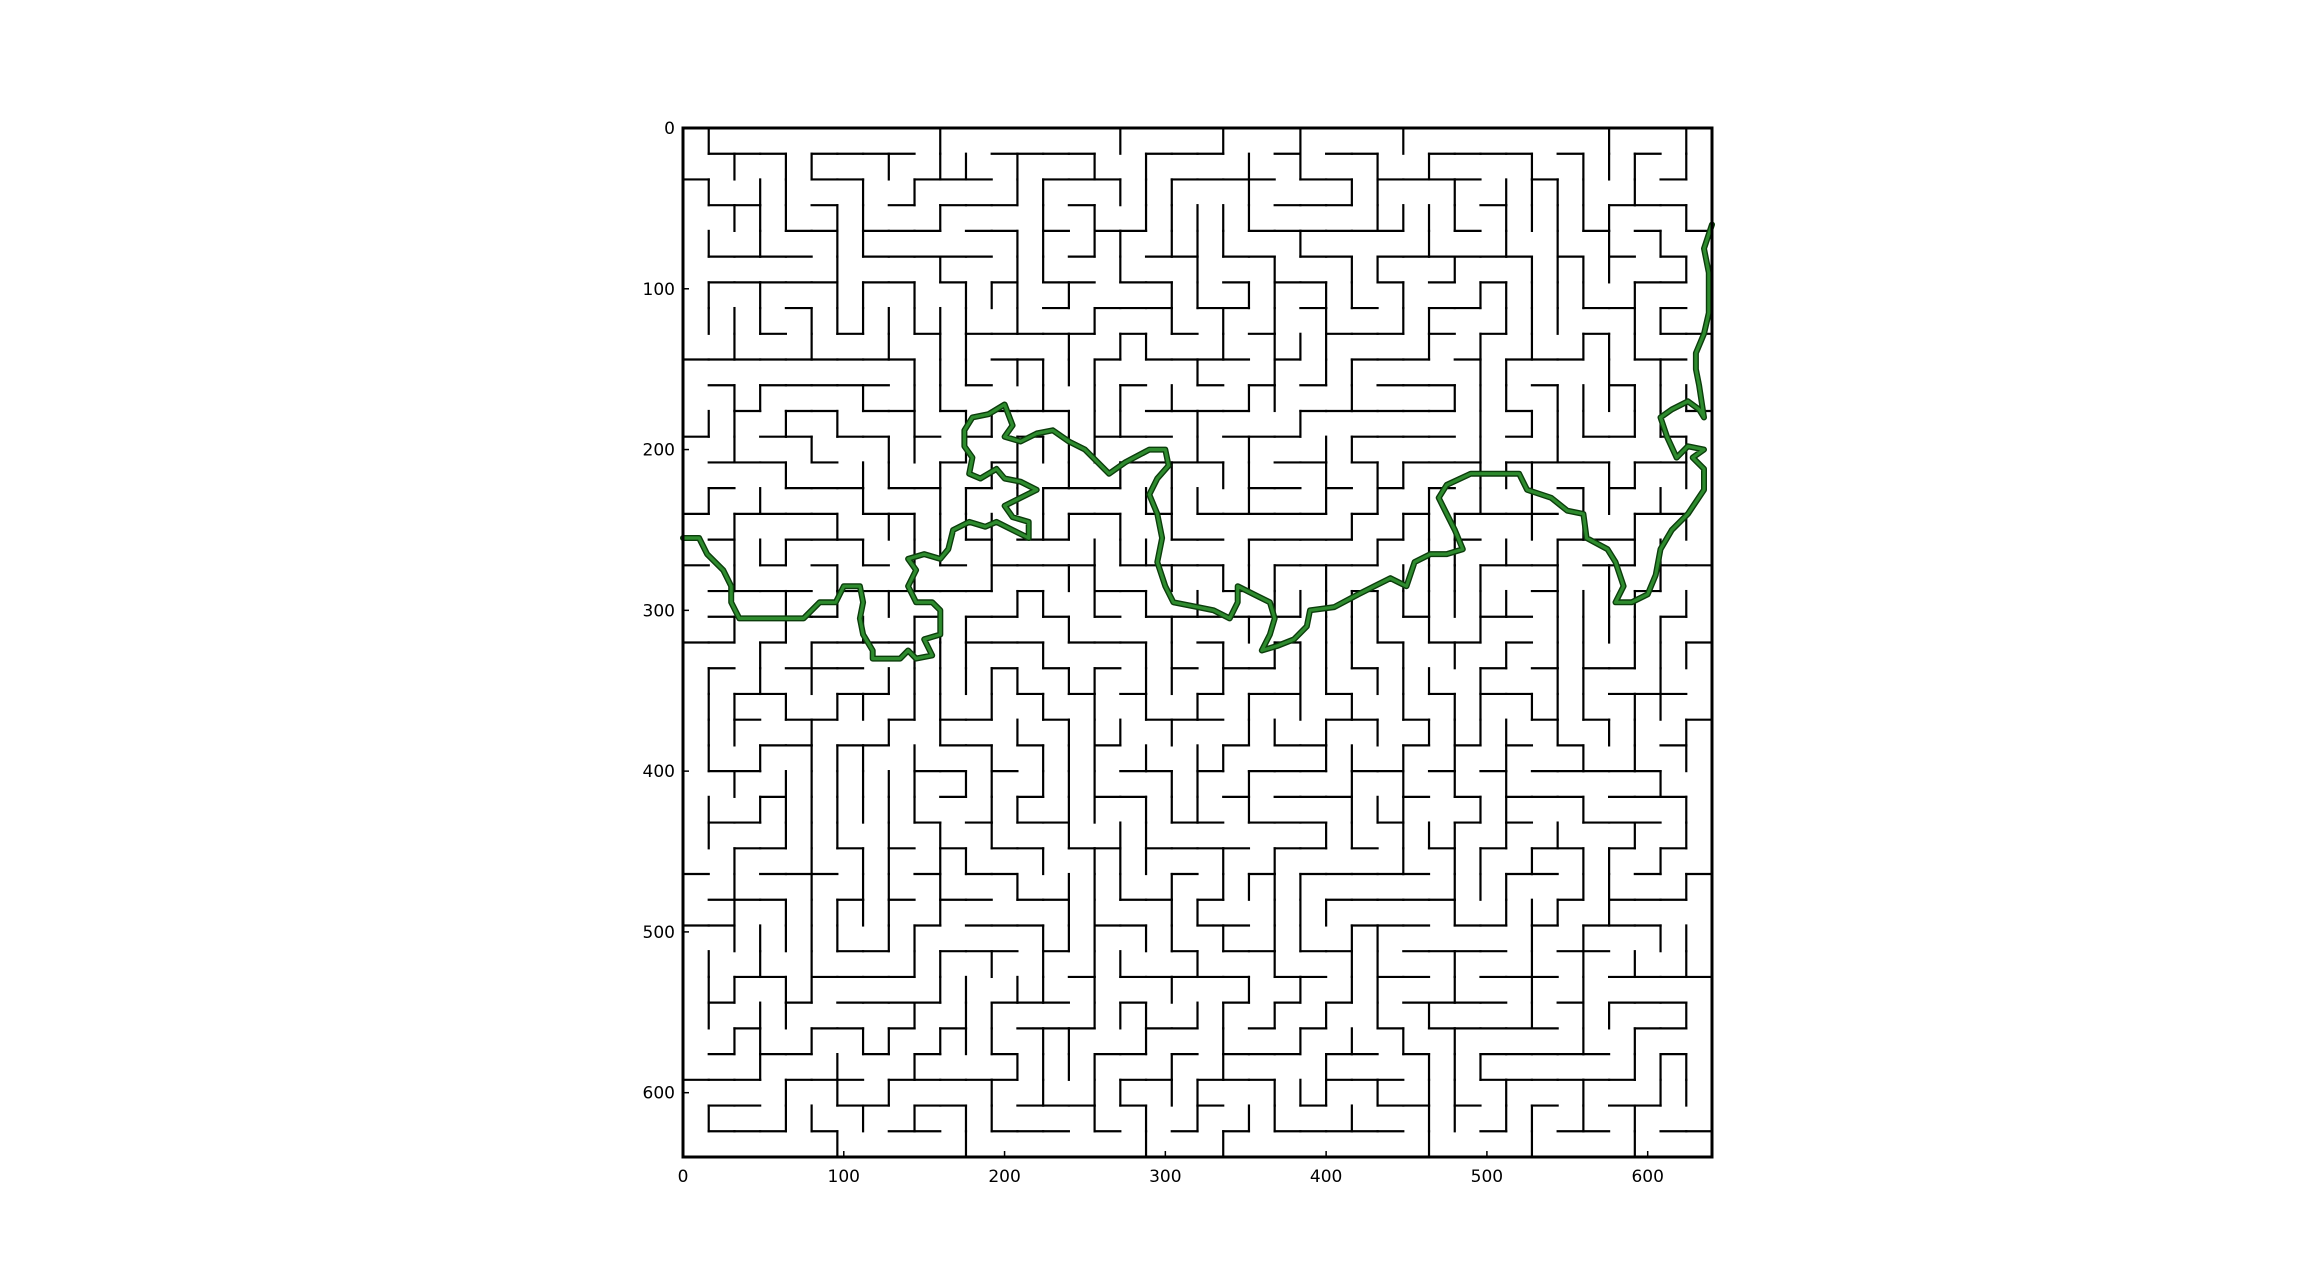  I want to click on x-tick-label: 400, so click(1326, 1177).